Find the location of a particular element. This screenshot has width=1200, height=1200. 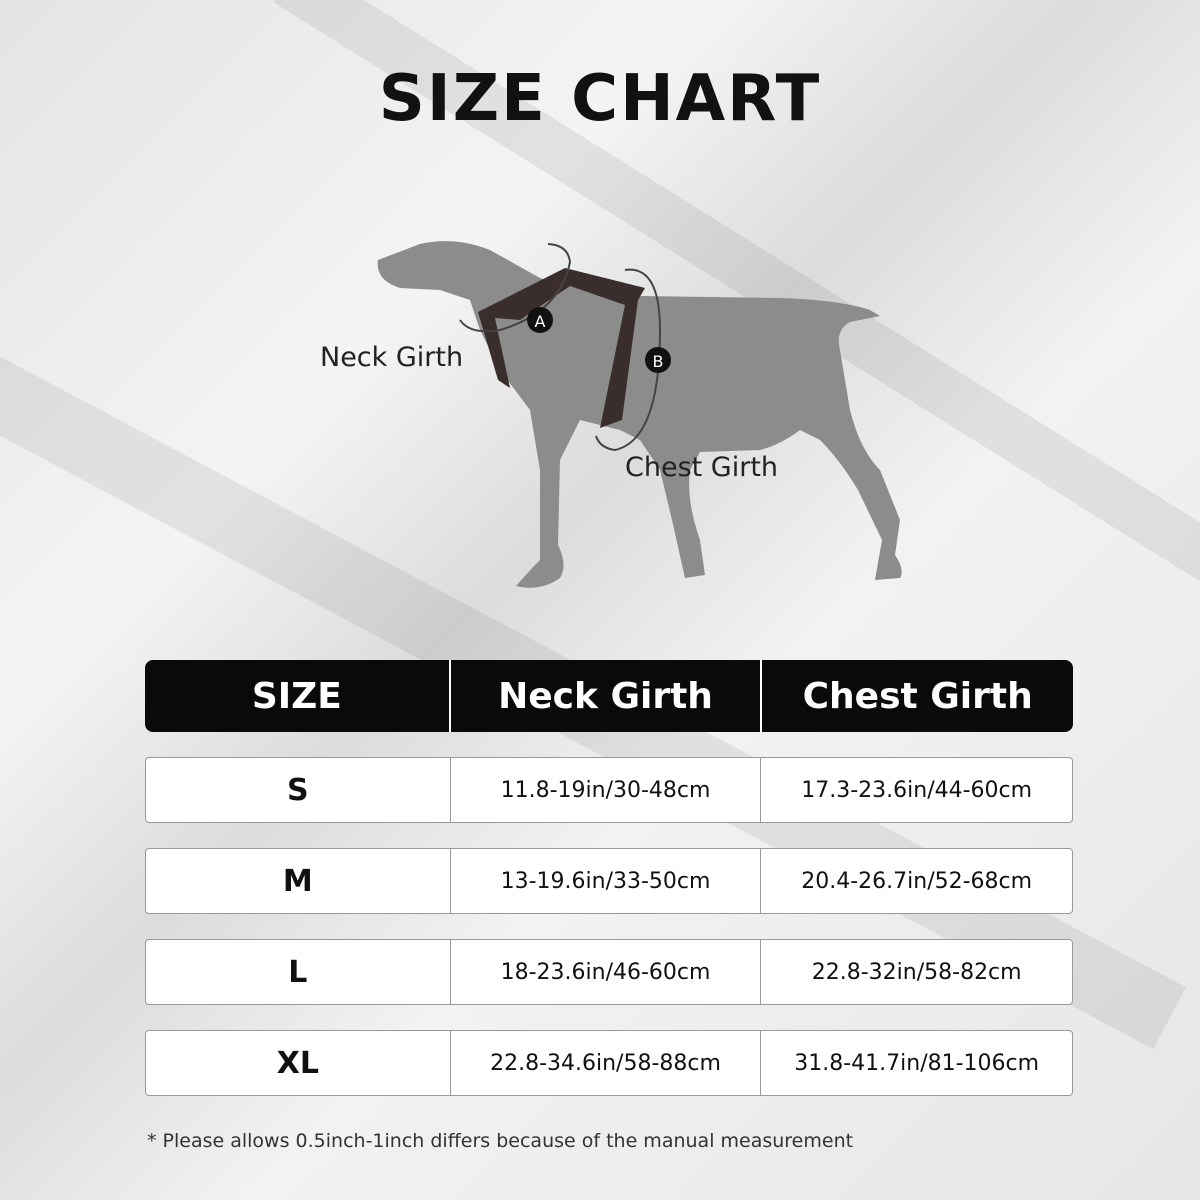

marker-a: A is located at coordinates (540, 321).